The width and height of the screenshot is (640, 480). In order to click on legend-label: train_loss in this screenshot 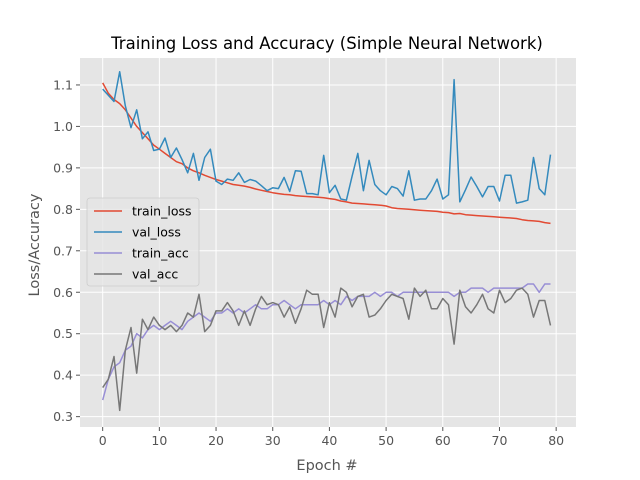, I will do `click(162, 211)`.